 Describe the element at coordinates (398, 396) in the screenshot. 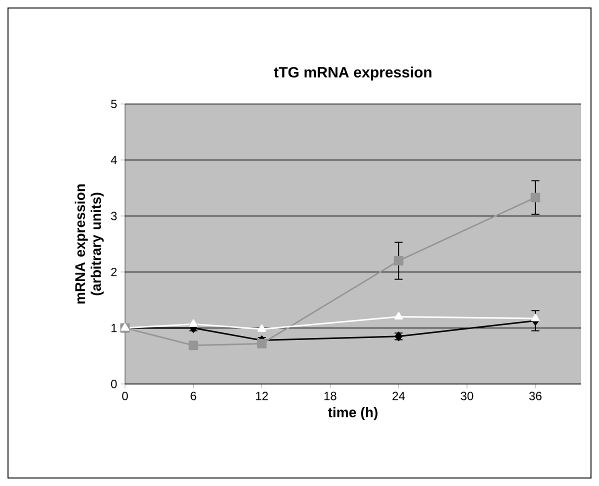

I see `x-tick-label: 24` at that location.